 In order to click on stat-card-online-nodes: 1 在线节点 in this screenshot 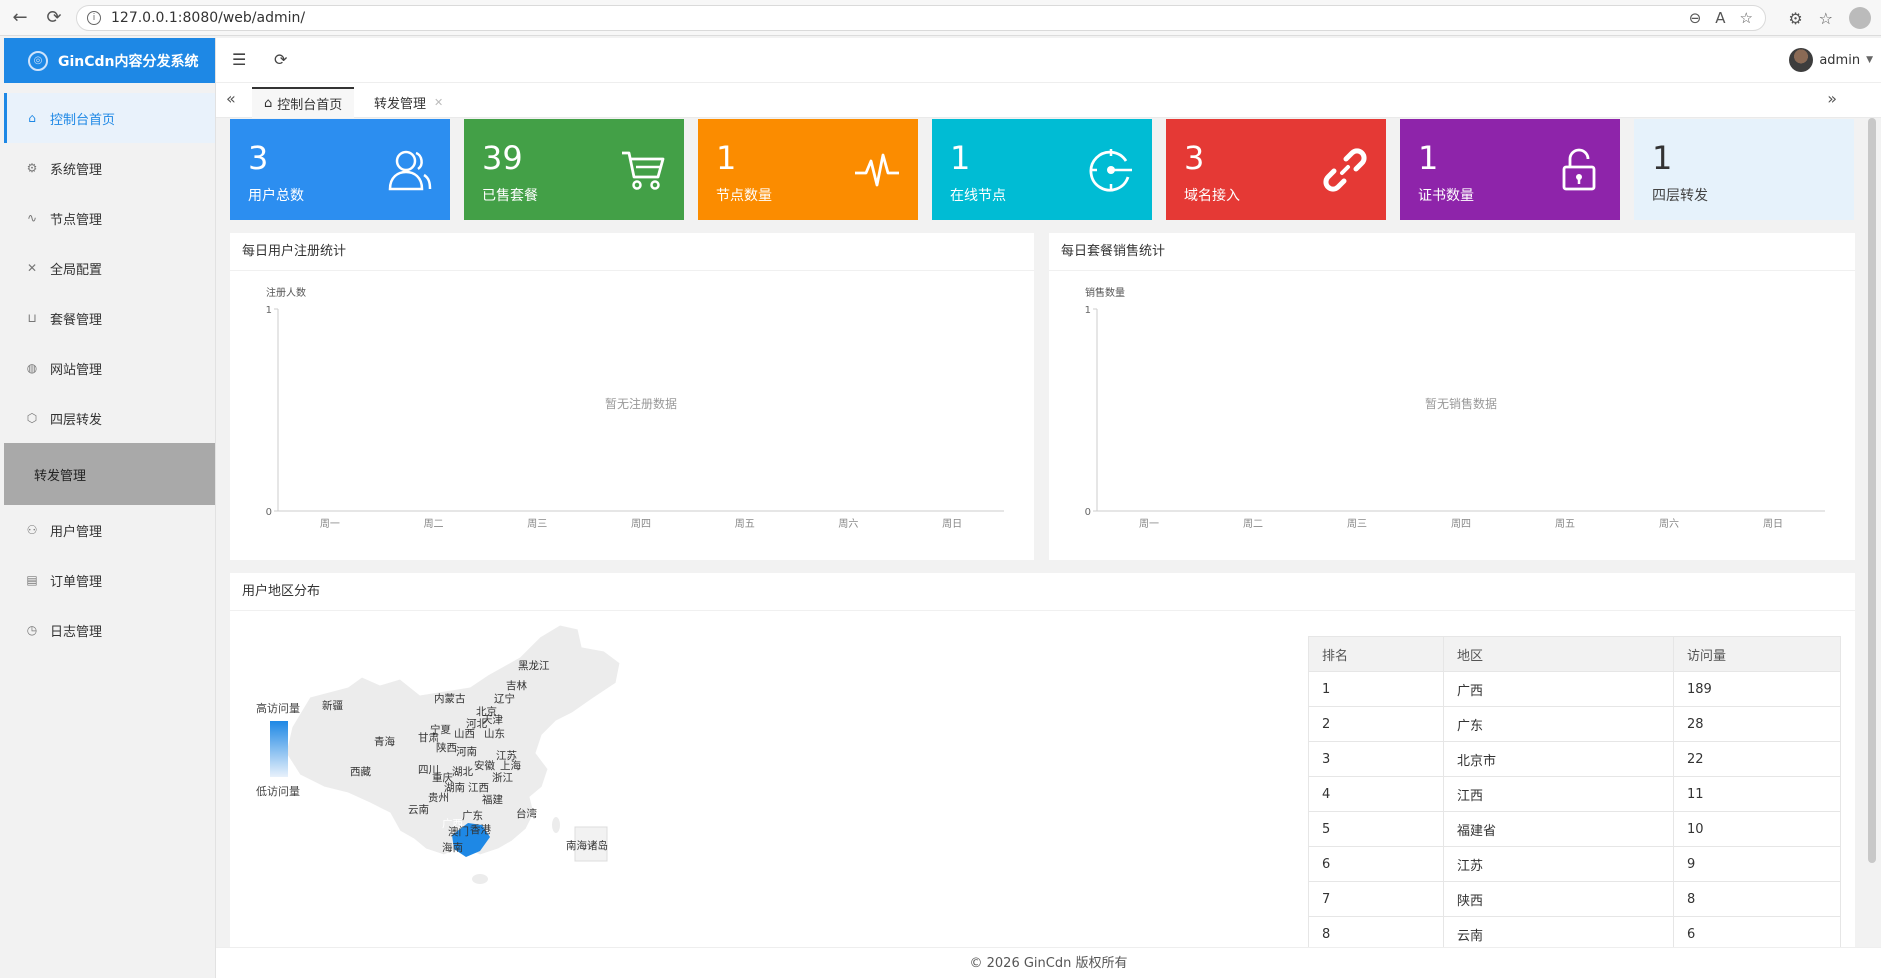, I will do `click(1042, 169)`.